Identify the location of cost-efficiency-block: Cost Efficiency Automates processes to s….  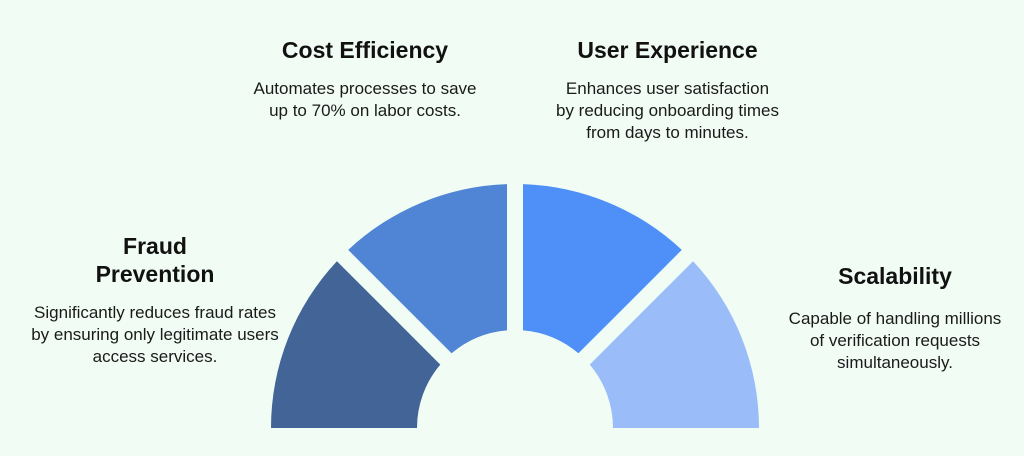
(365, 79).